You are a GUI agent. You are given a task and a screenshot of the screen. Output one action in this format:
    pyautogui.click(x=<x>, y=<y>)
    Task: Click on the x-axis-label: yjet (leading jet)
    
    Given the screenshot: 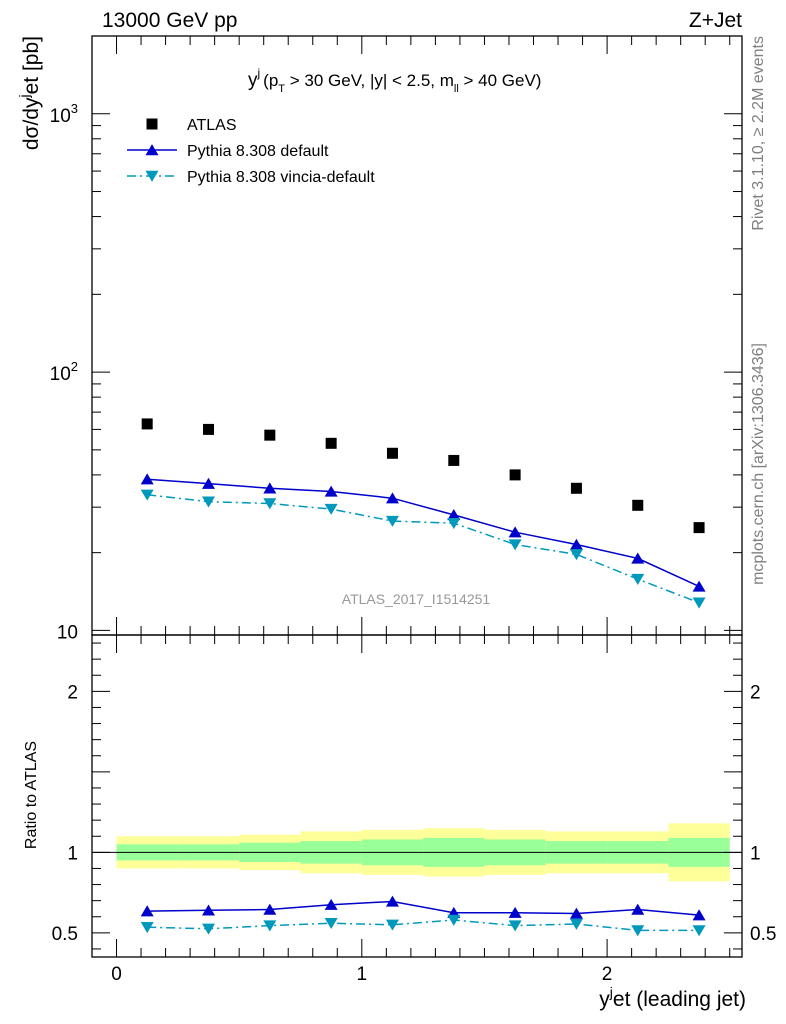 What is the action you would take?
    pyautogui.click(x=672, y=997)
    